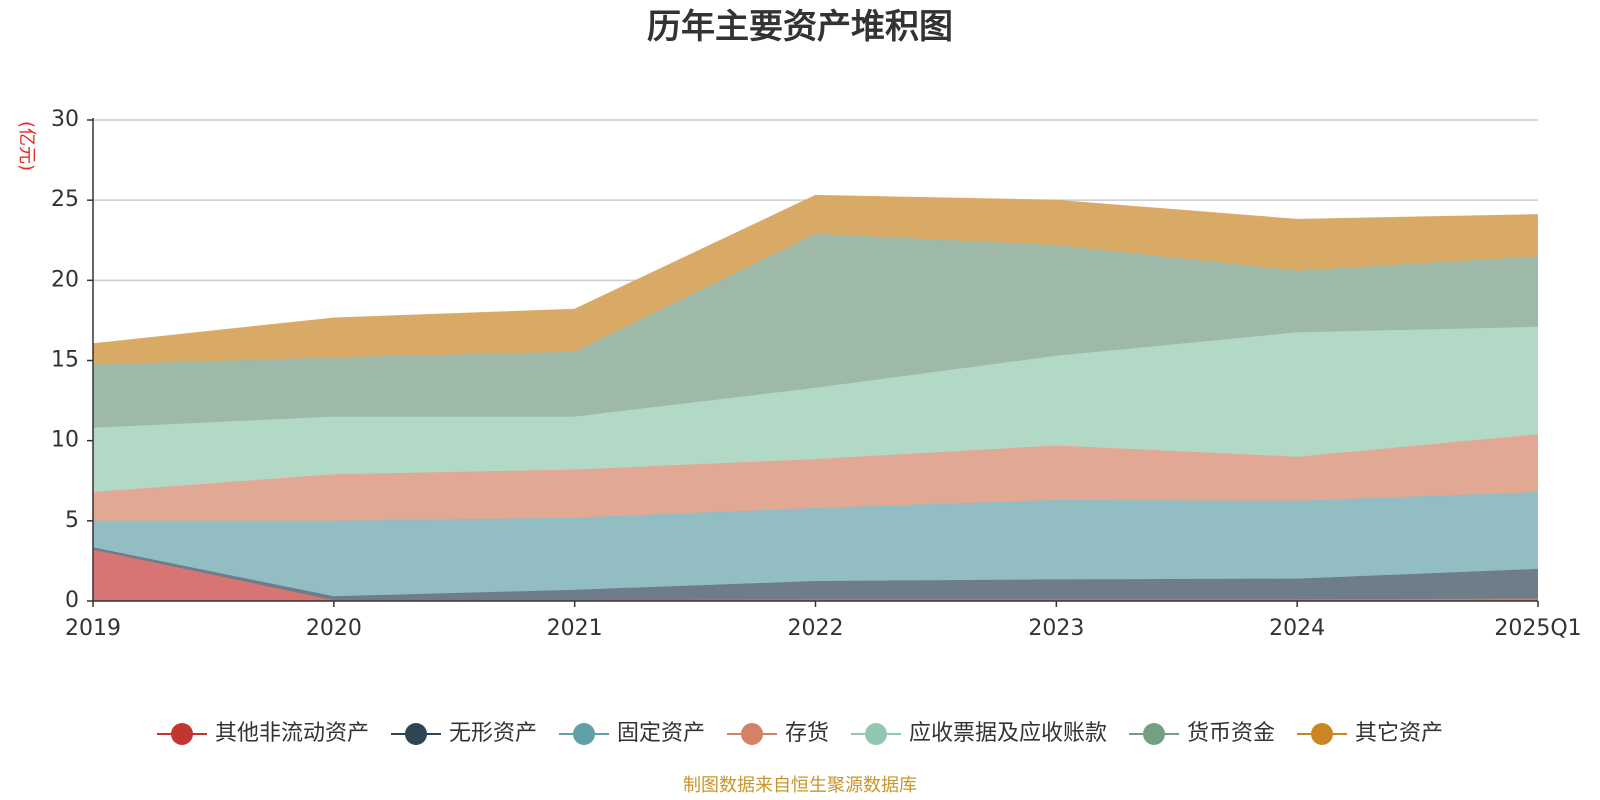 The width and height of the screenshot is (1600, 800). What do you see at coordinates (292, 733) in the screenshot?
I see `legend-label: 其他非流动资产` at bounding box center [292, 733].